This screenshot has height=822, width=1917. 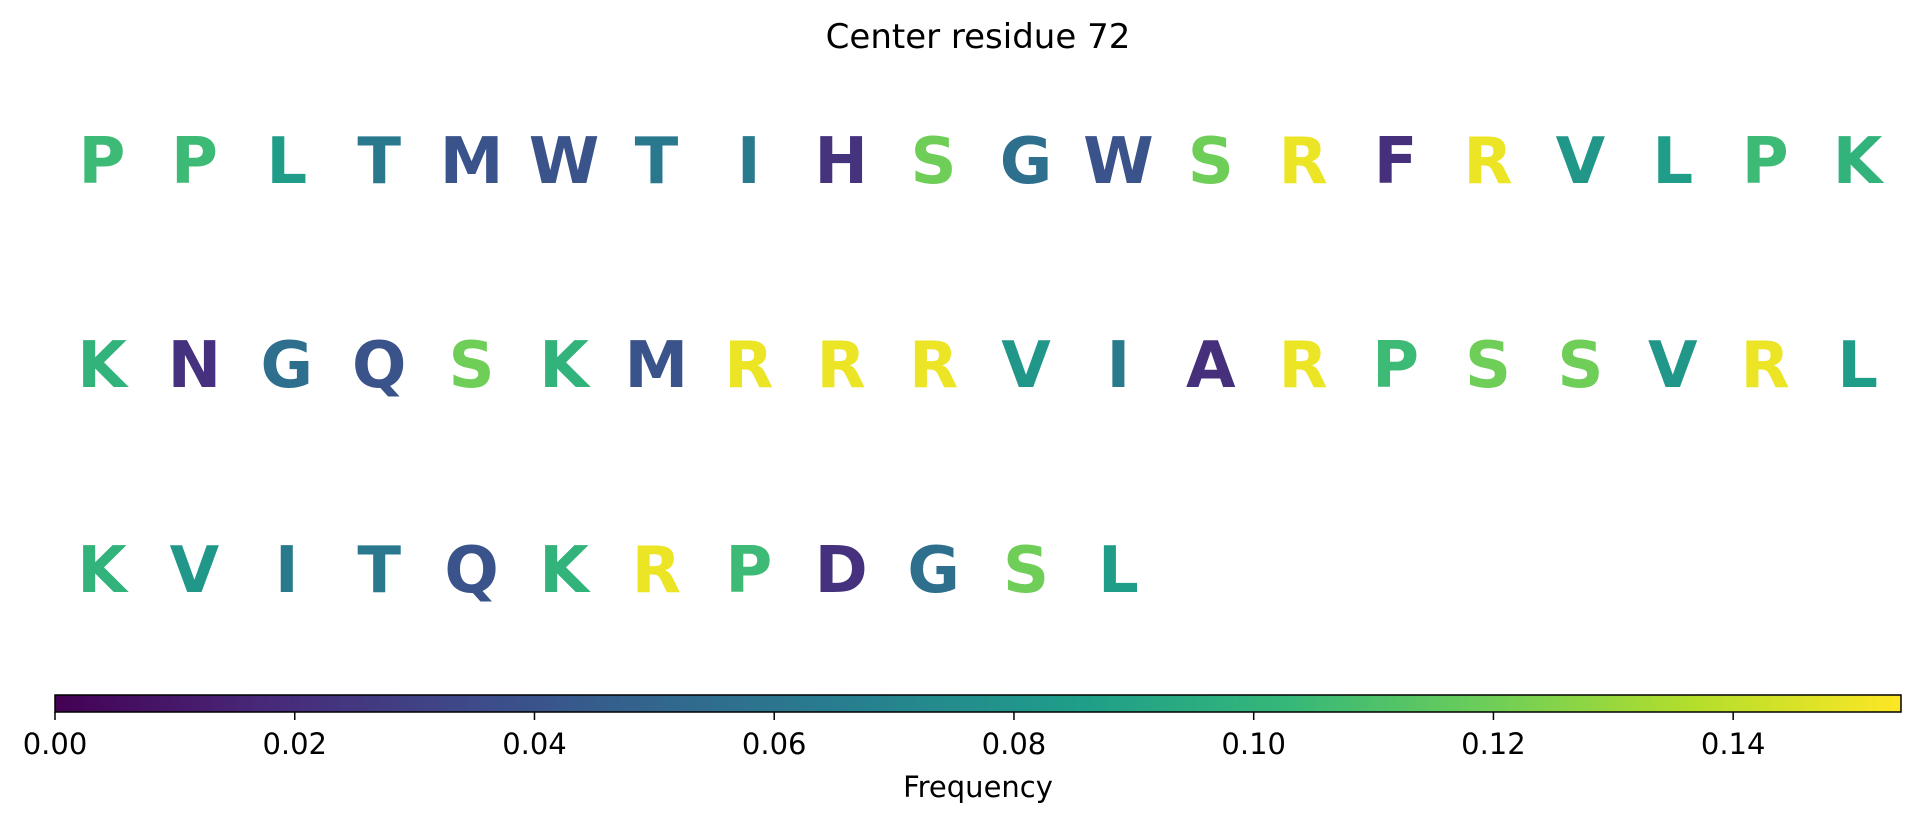 I want to click on colorbar-label: Frequency, so click(x=978, y=787).